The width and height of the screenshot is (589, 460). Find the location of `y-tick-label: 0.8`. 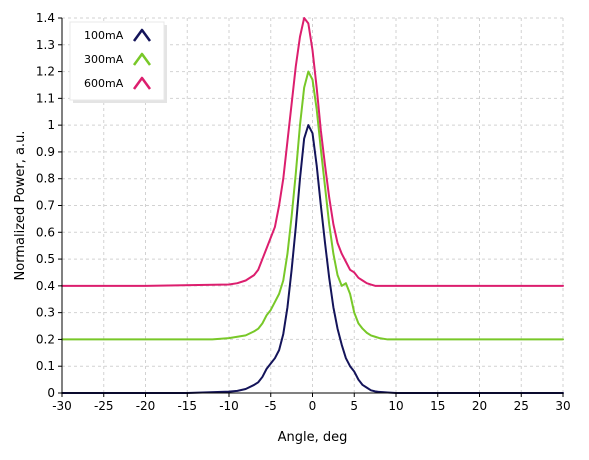

y-tick-label: 0.8 is located at coordinates (45, 179).